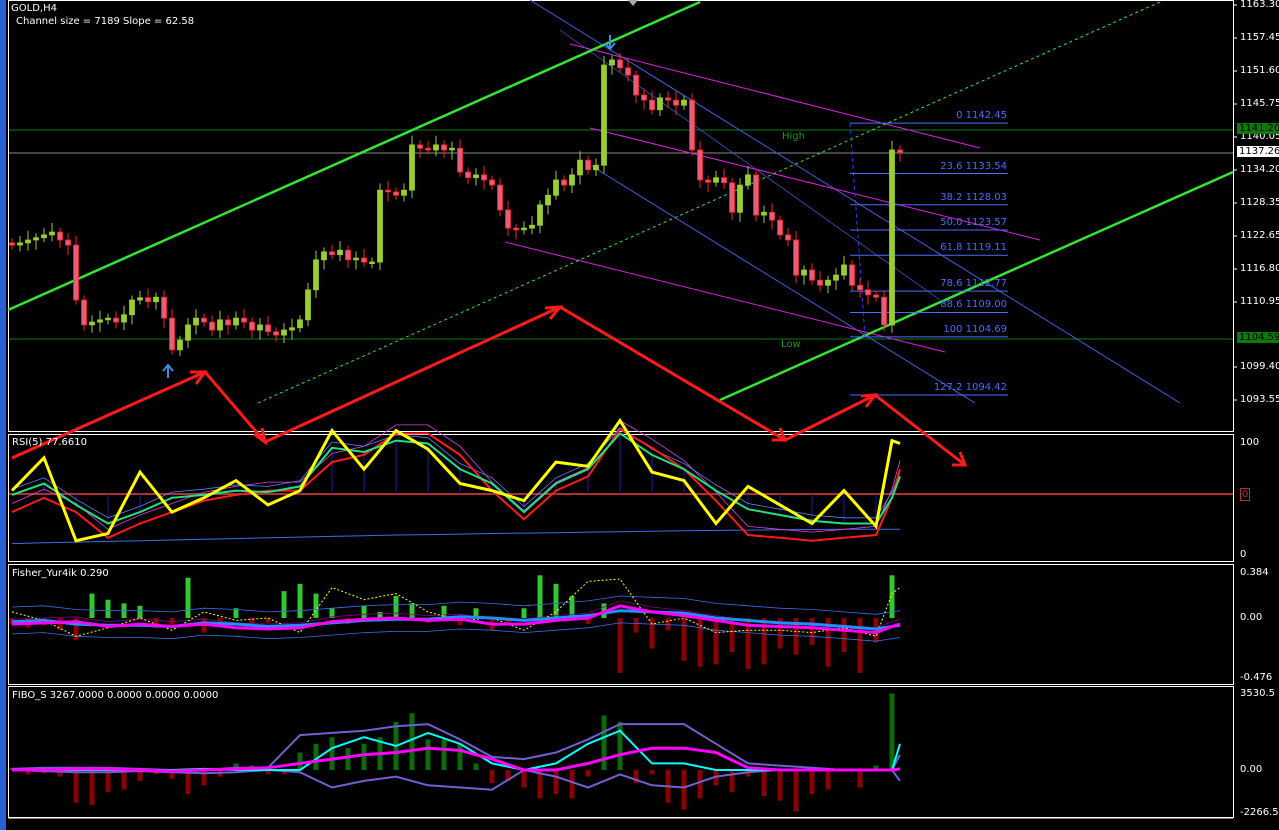  I want to click on rsi-tick: 100, so click(1250, 442).